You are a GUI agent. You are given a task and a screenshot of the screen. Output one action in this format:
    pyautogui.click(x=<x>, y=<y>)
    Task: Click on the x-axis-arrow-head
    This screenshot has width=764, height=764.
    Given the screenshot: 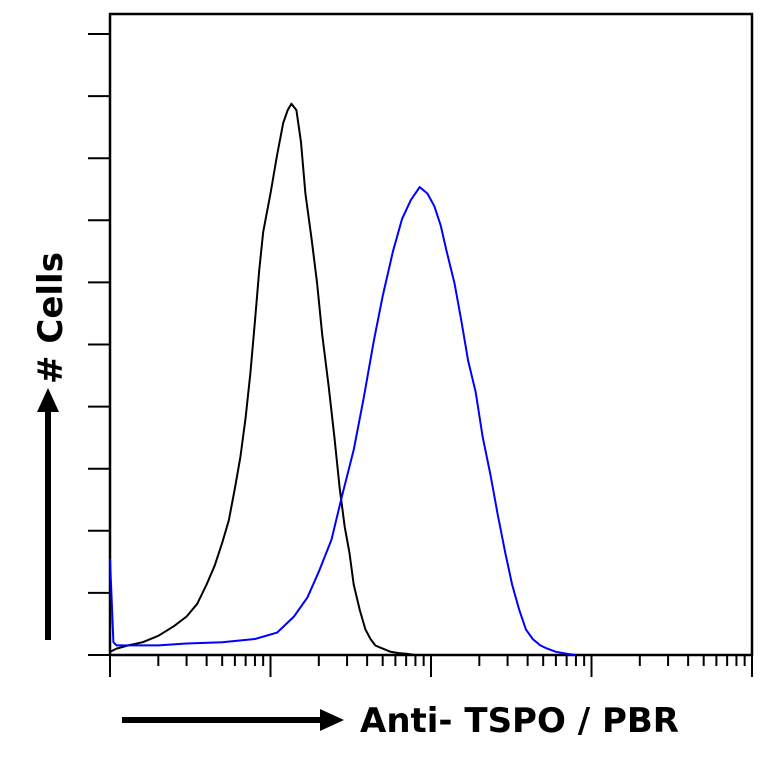 What is the action you would take?
    pyautogui.click(x=332, y=720)
    